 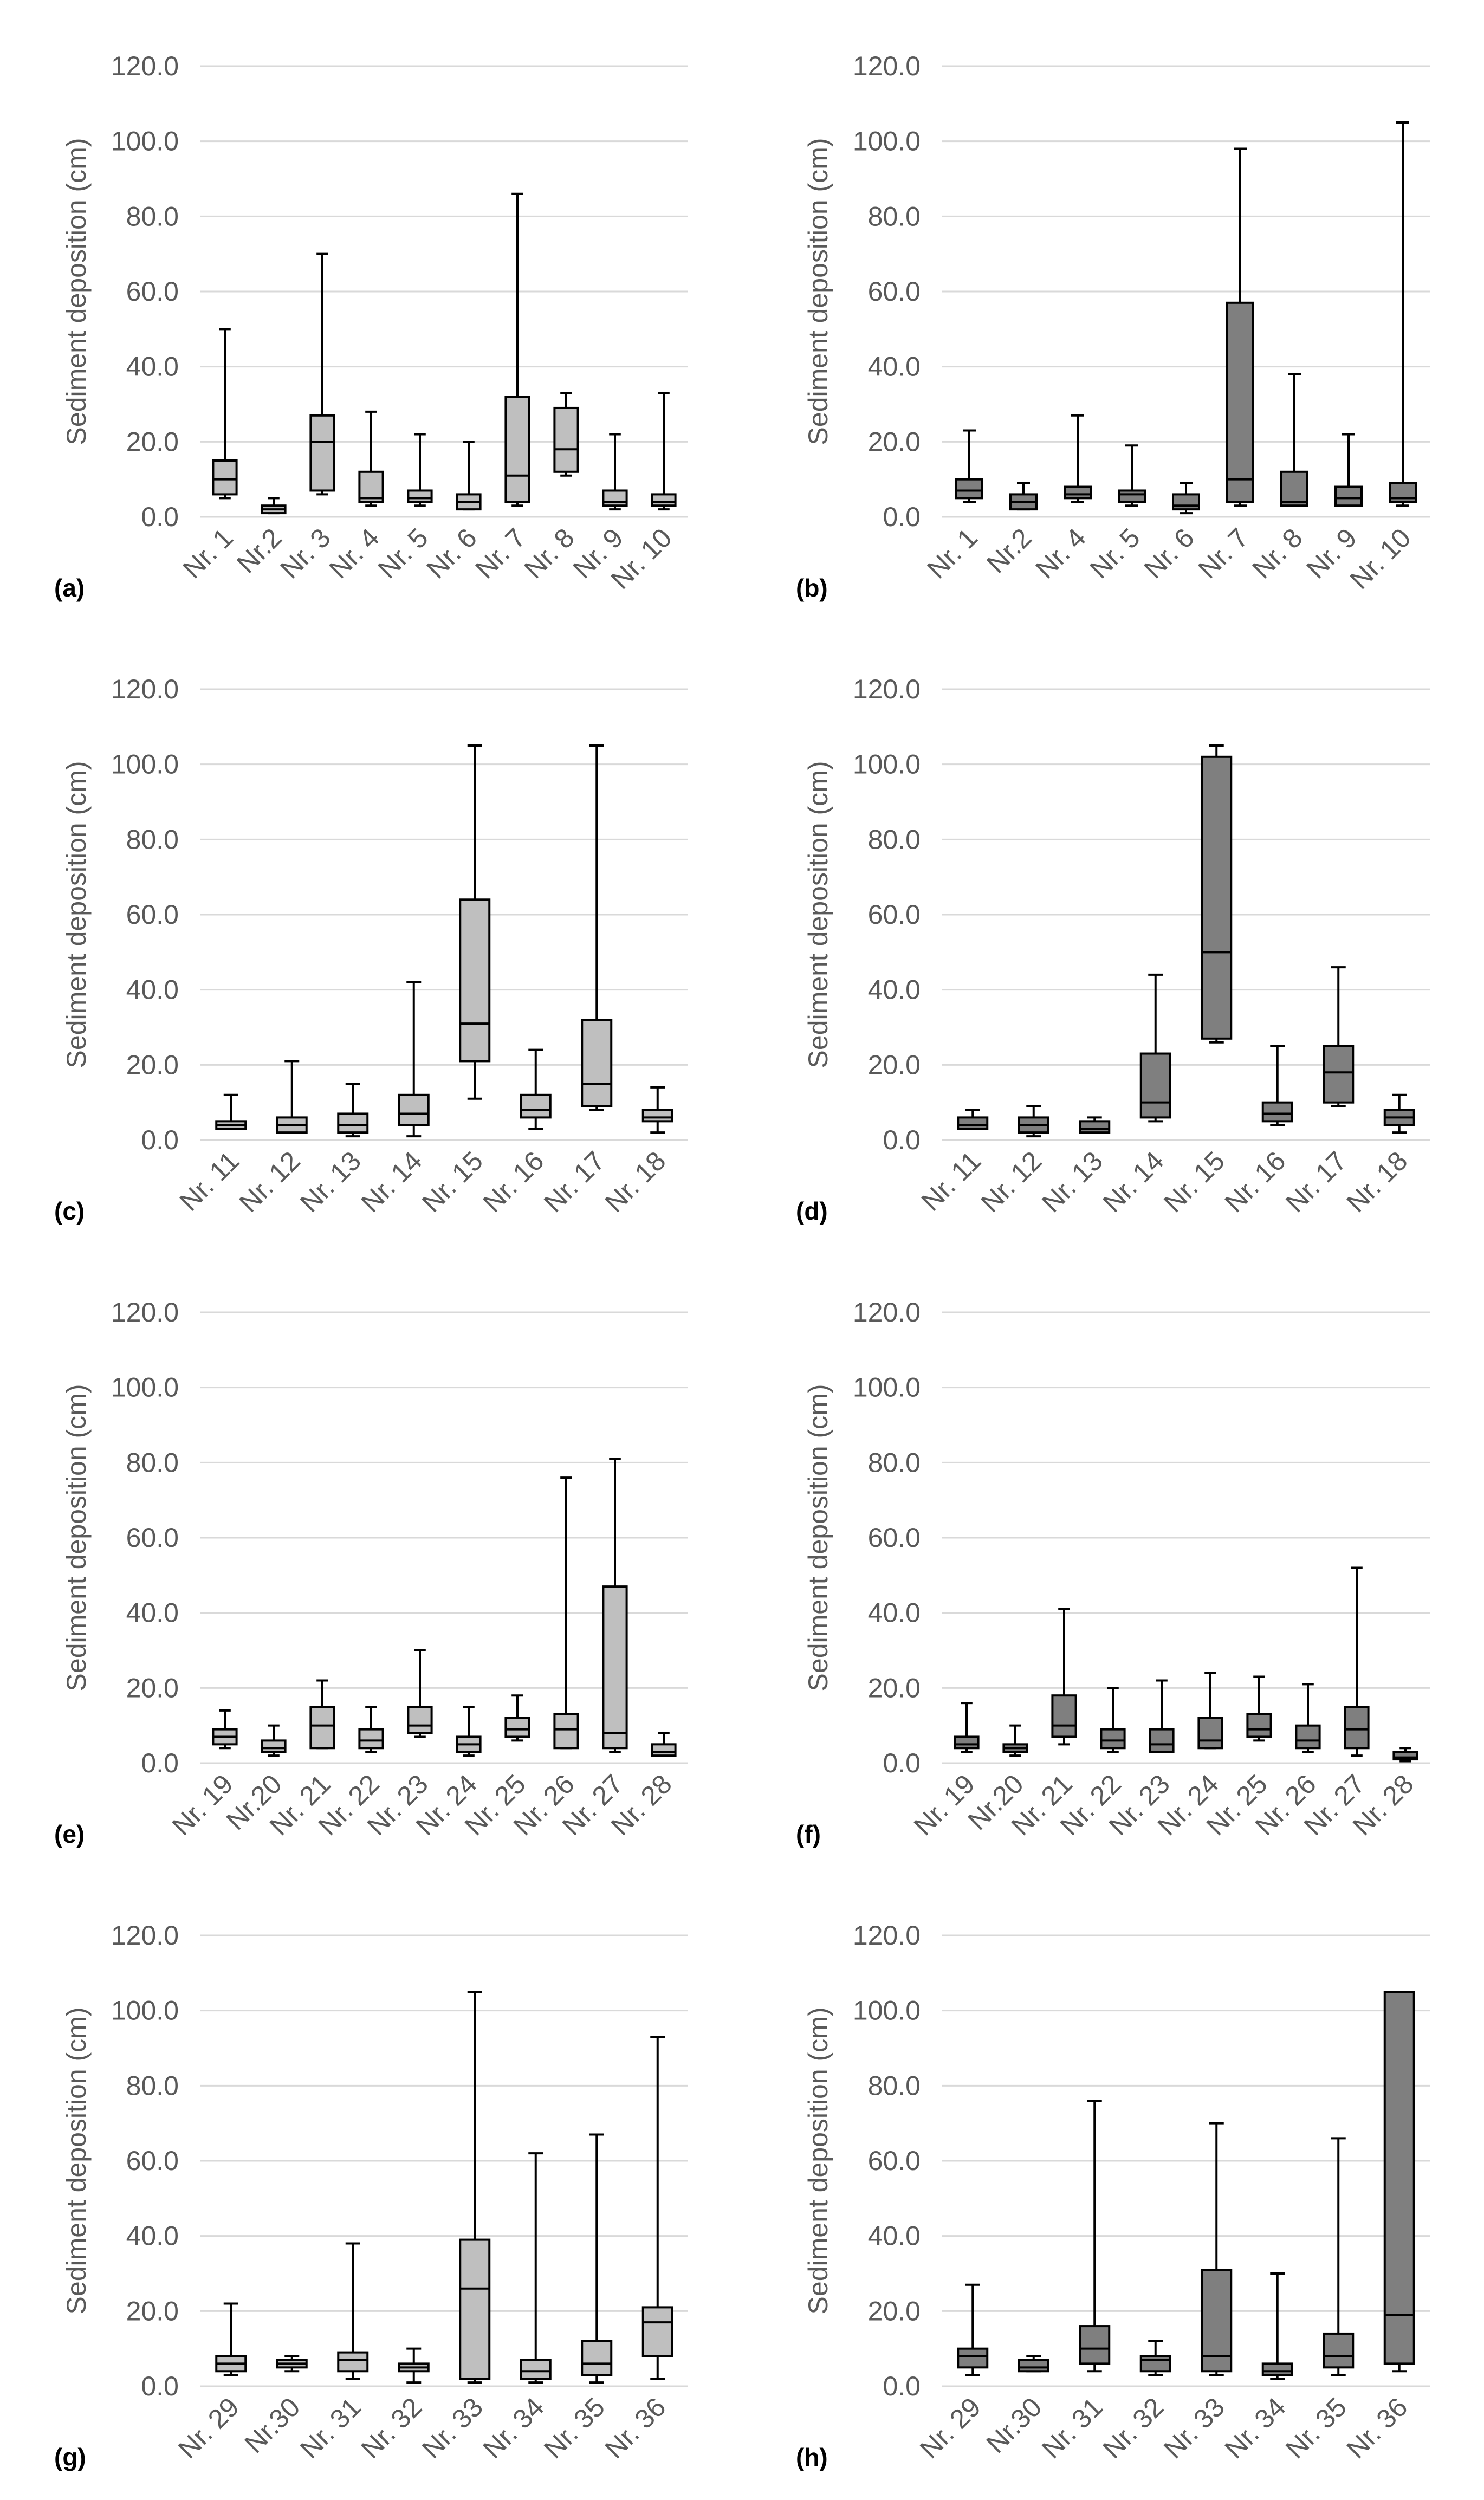 What do you see at coordinates (69, 1211) in the screenshot?
I see `panel-label: (c)` at bounding box center [69, 1211].